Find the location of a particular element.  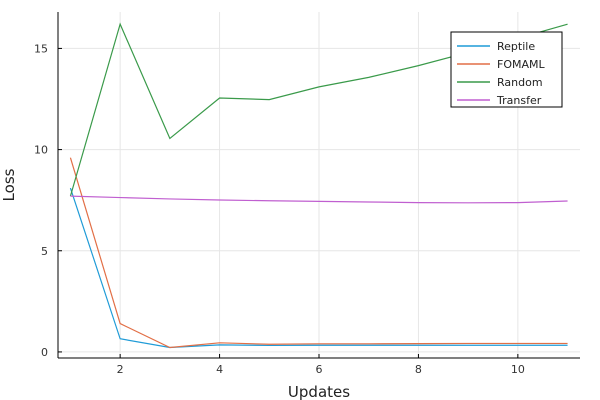

y-tick-label: 15 is located at coordinates (41, 48).